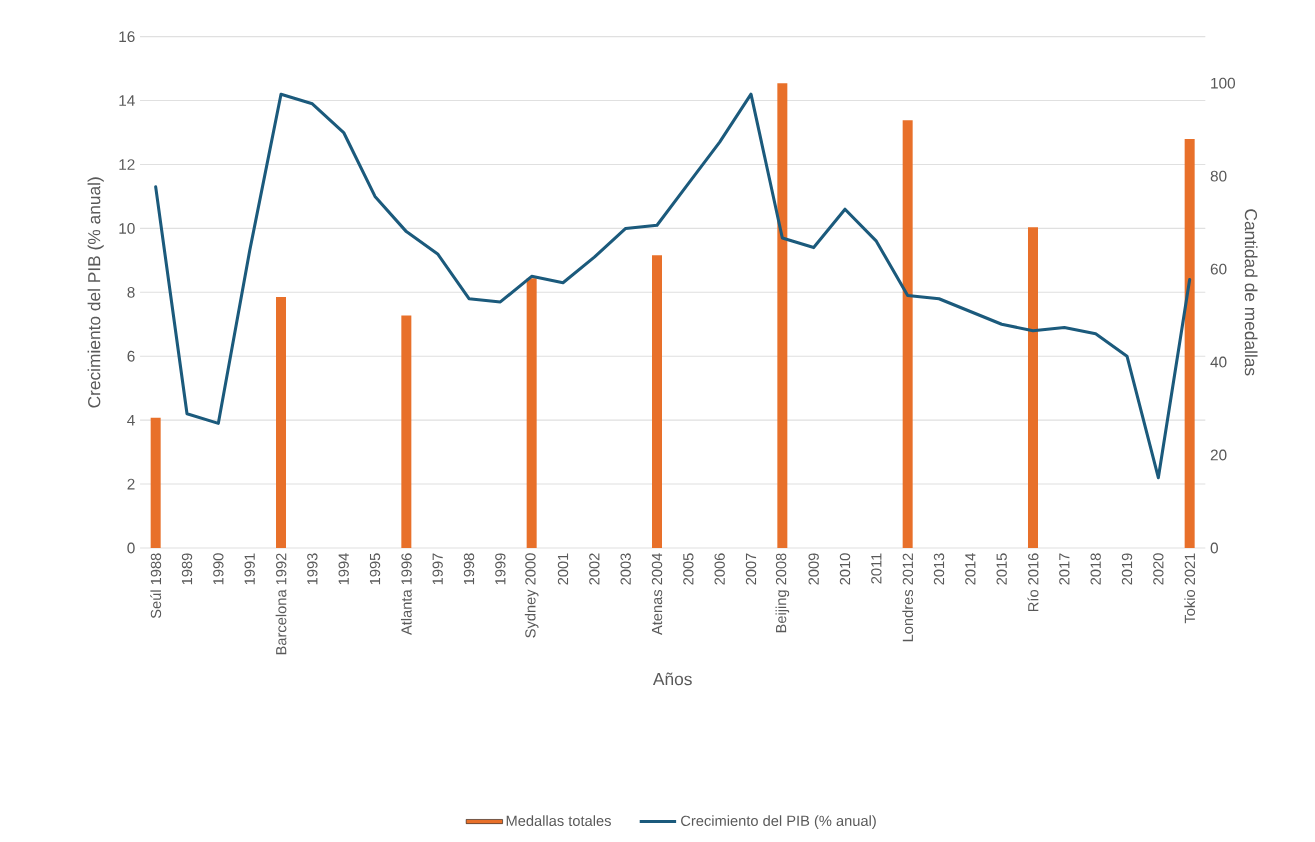 This screenshot has height=842, width=1315. Describe the element at coordinates (156, 586) in the screenshot. I see `x-tick-label: Seúl 1988` at that location.